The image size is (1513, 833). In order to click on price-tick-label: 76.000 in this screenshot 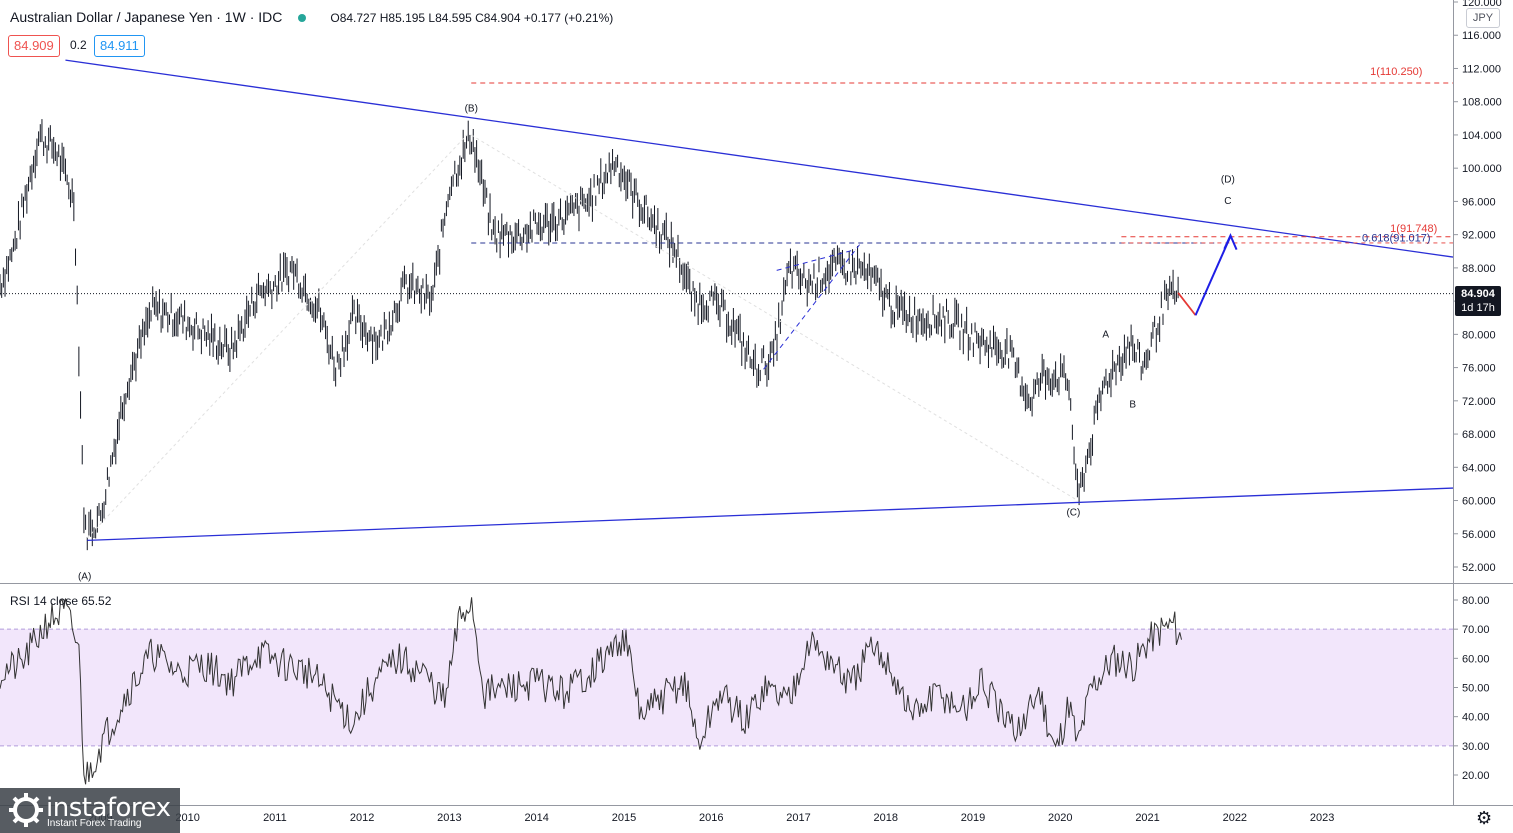, I will do `click(1479, 369)`.